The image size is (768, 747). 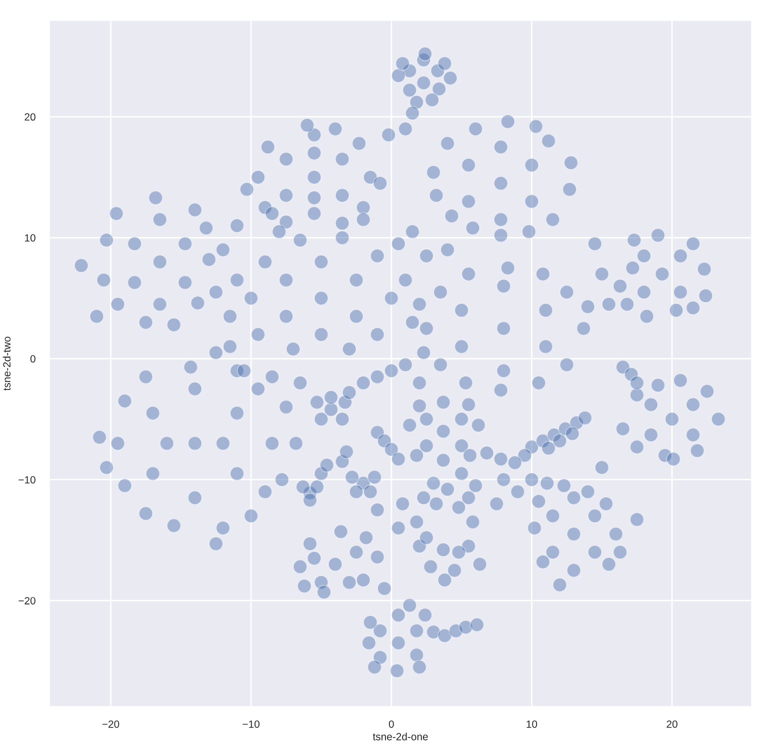 What do you see at coordinates (391, 724) in the screenshot?
I see `x-tick-label: 0` at bounding box center [391, 724].